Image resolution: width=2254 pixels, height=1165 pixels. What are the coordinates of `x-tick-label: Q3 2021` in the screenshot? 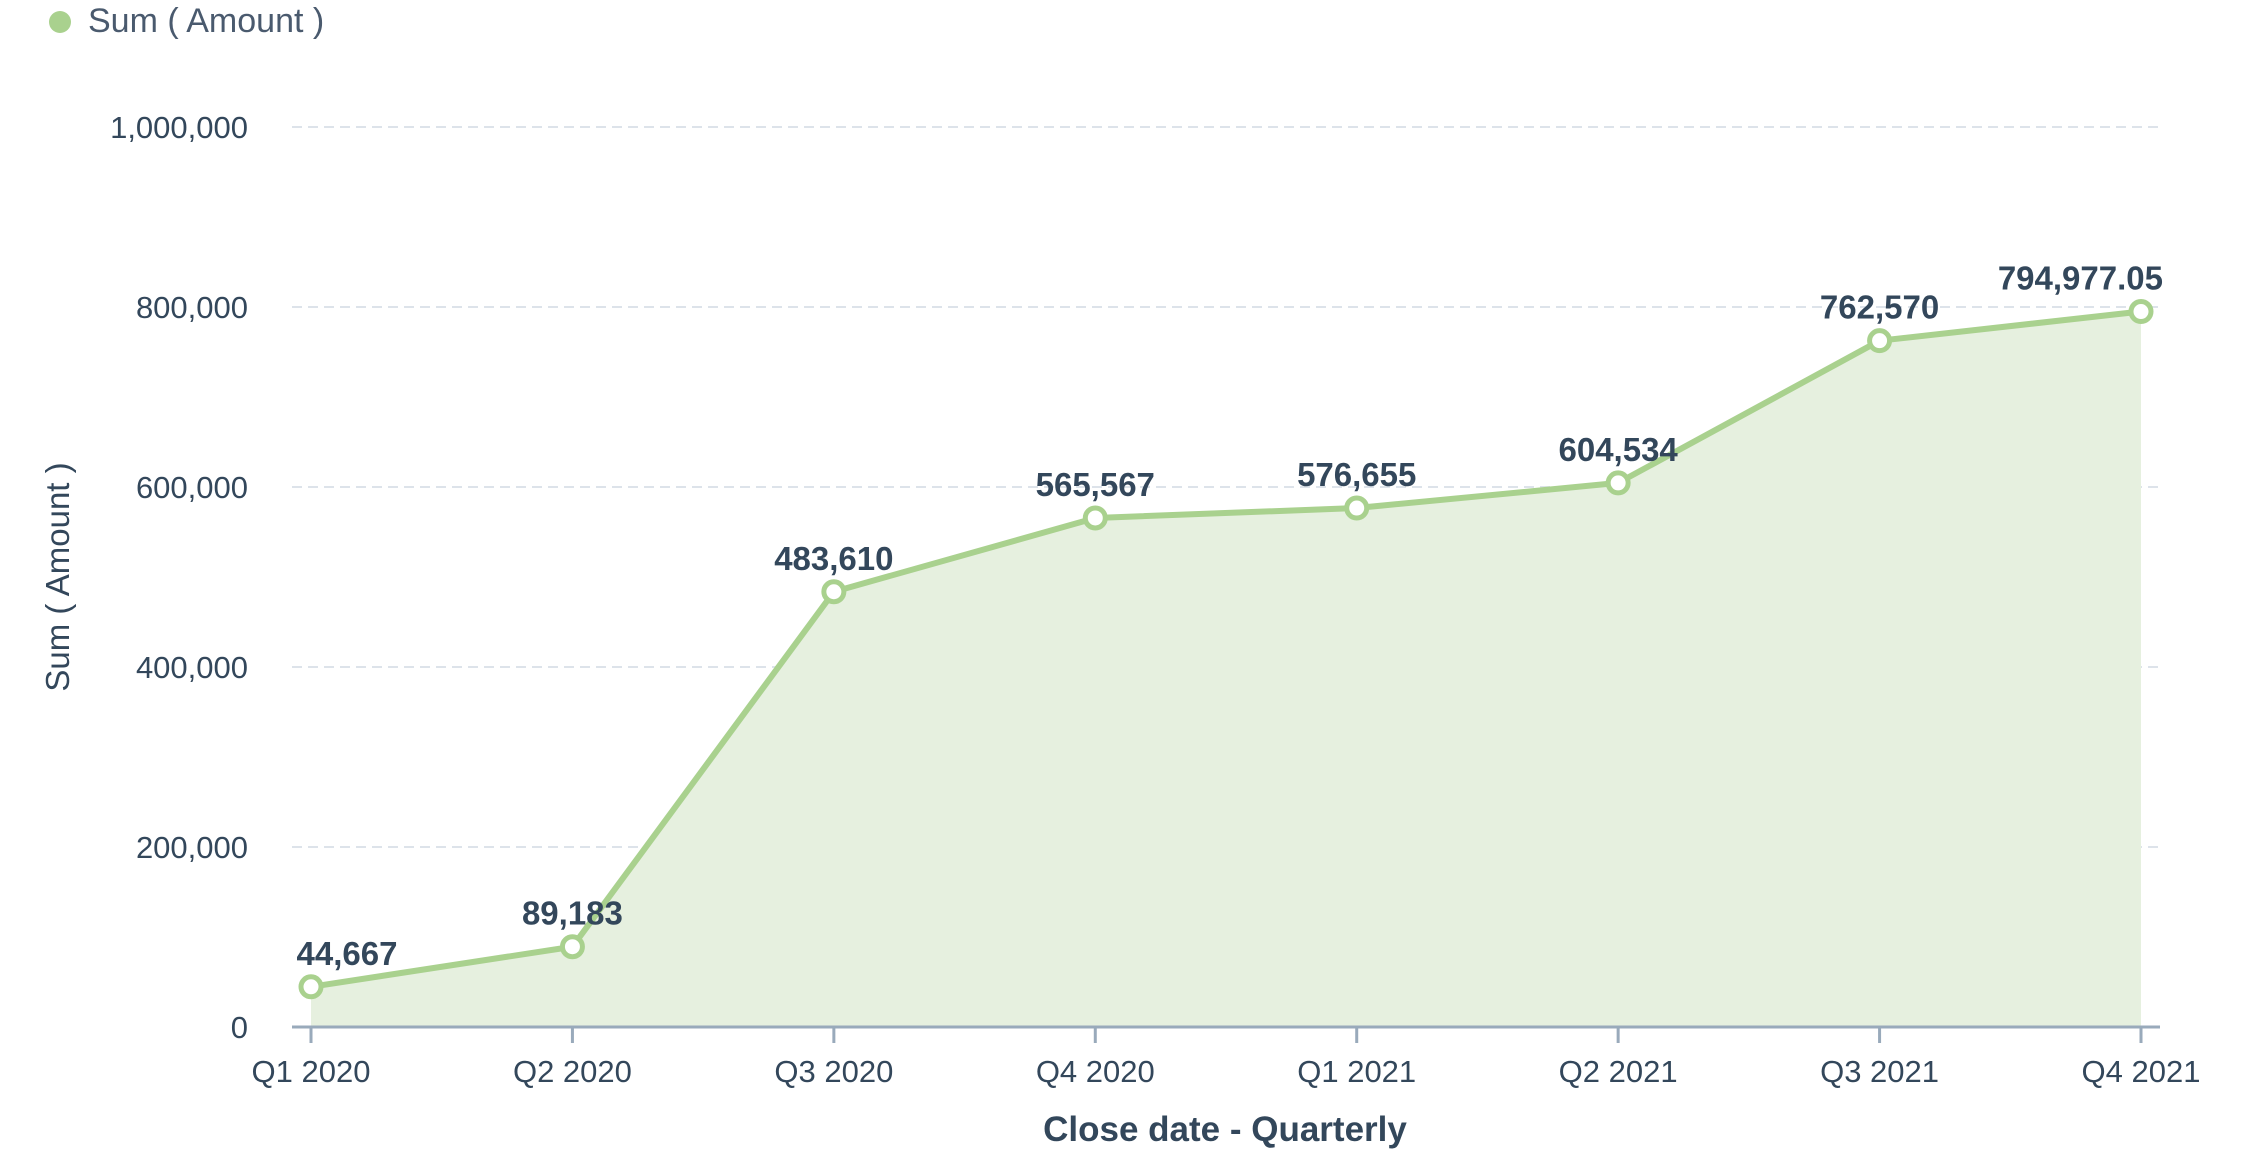 It's located at (1879, 1071).